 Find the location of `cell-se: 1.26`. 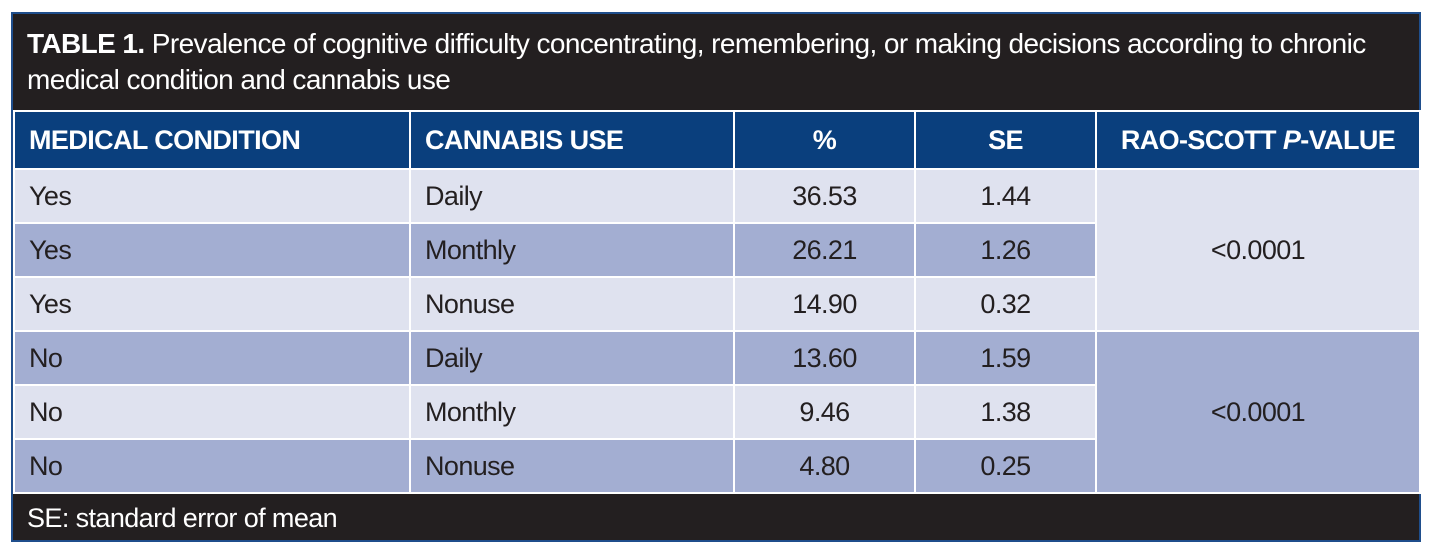

cell-se: 1.26 is located at coordinates (1005, 250).